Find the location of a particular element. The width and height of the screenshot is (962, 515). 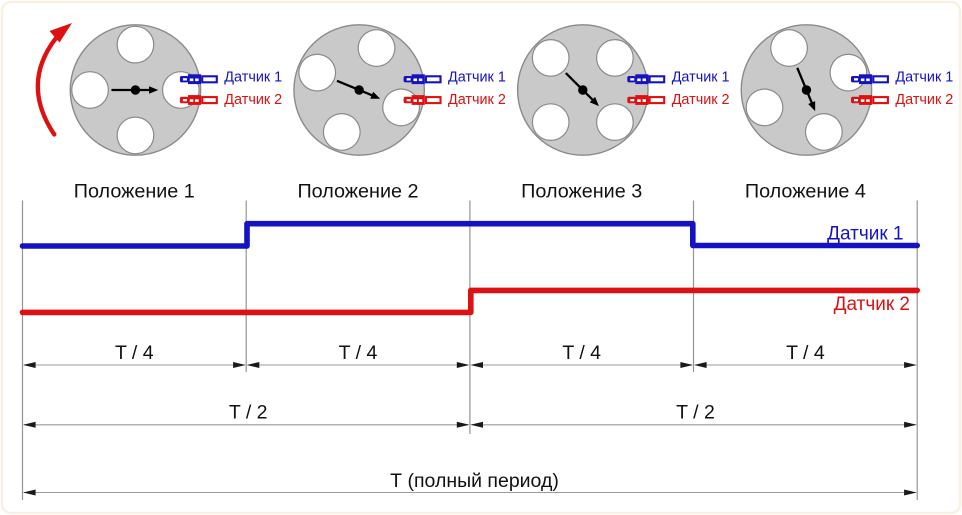

svg-text: Положение 4 is located at coordinates (805, 192).